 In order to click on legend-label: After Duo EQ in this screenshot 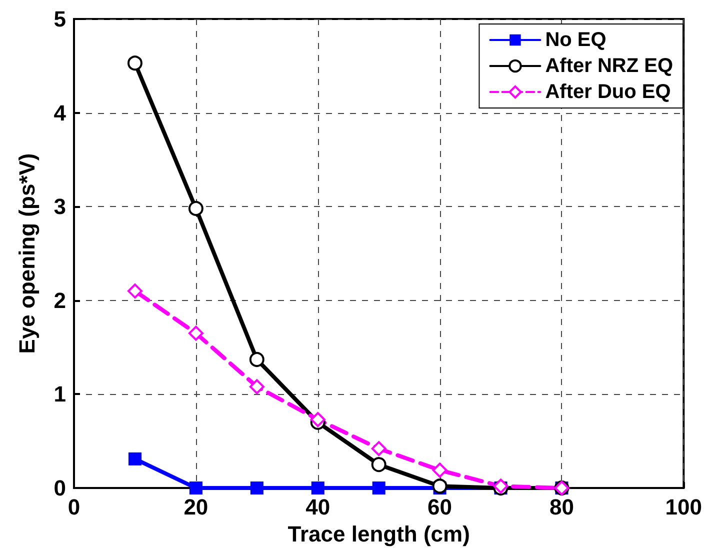, I will do `click(608, 92)`.